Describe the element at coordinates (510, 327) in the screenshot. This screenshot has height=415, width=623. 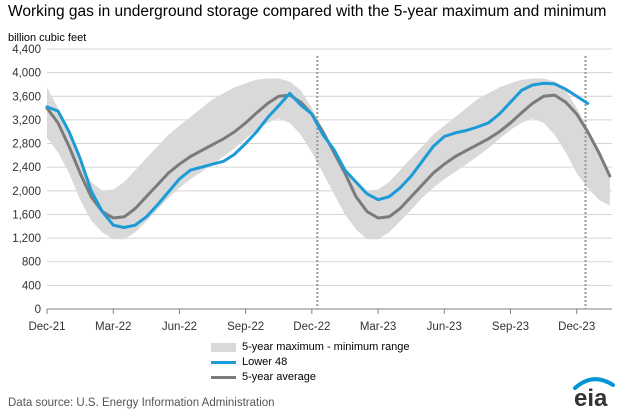
I see `x-tick-label: Sep-23` at that location.